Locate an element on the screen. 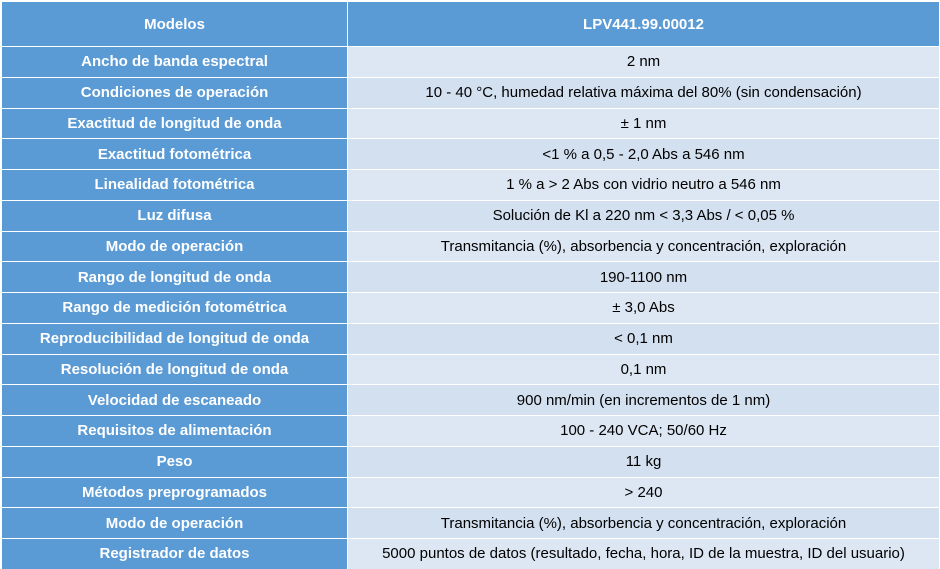 Image resolution: width=940 pixels, height=569 pixels. row-label: Resolución de longitud de onda is located at coordinates (174, 369).